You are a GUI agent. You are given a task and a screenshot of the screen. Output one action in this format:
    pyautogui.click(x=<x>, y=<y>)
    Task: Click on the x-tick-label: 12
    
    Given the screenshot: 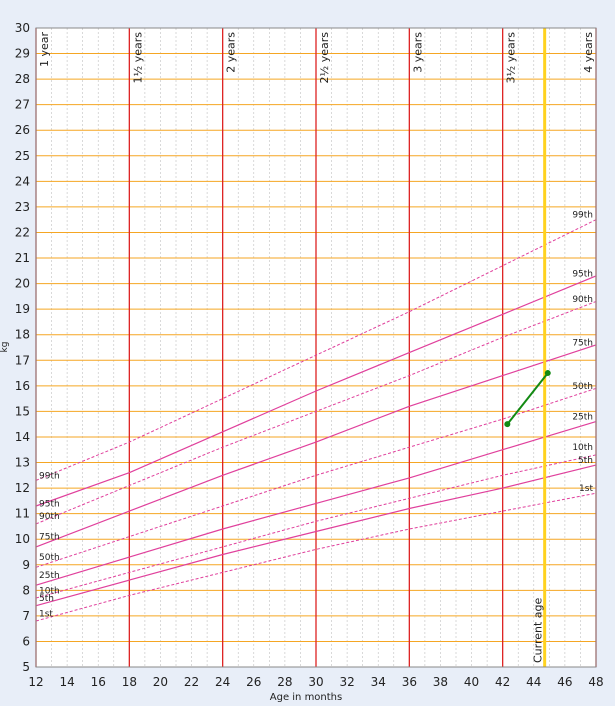 What is the action you would take?
    pyautogui.click(x=35, y=682)
    